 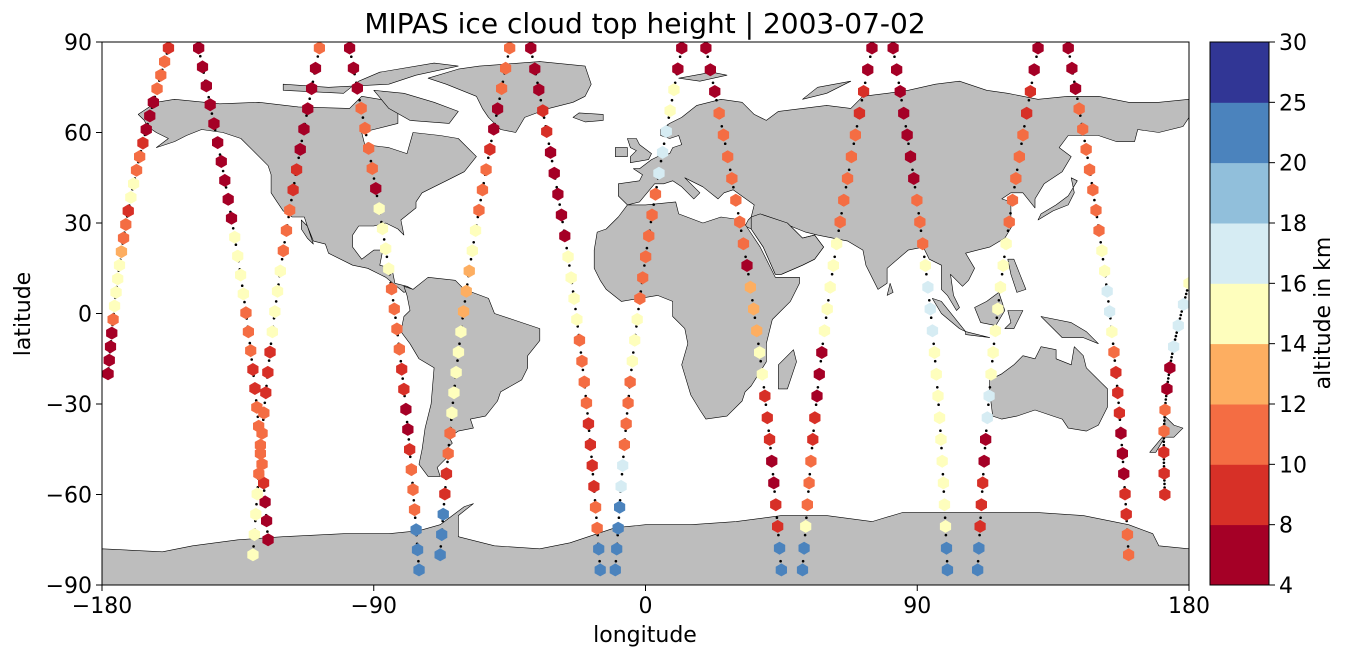 What do you see at coordinates (588, 117) in the screenshot?
I see `land-iceland` at bounding box center [588, 117].